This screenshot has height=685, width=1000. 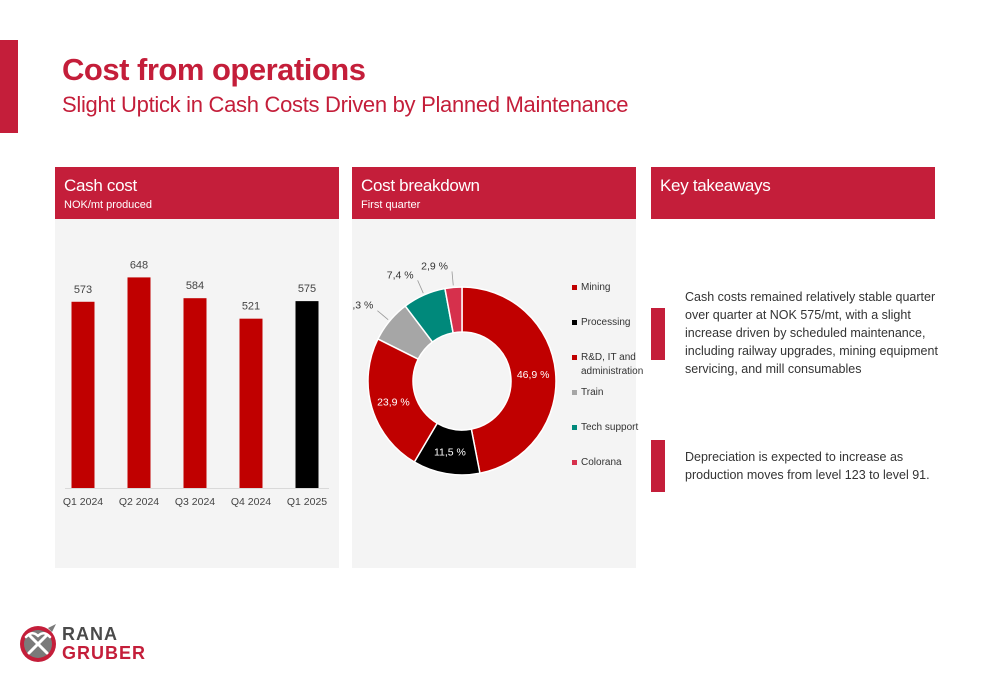 I want to click on cost-breakdown-subtitle: First quarter, so click(x=391, y=205).